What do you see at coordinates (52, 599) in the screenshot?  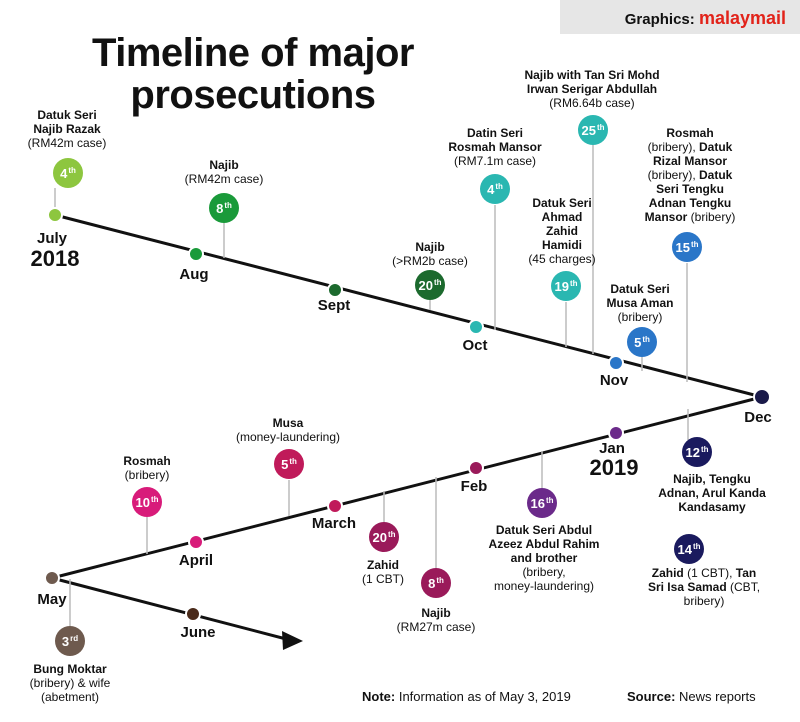 I see `month-label-may: May` at bounding box center [52, 599].